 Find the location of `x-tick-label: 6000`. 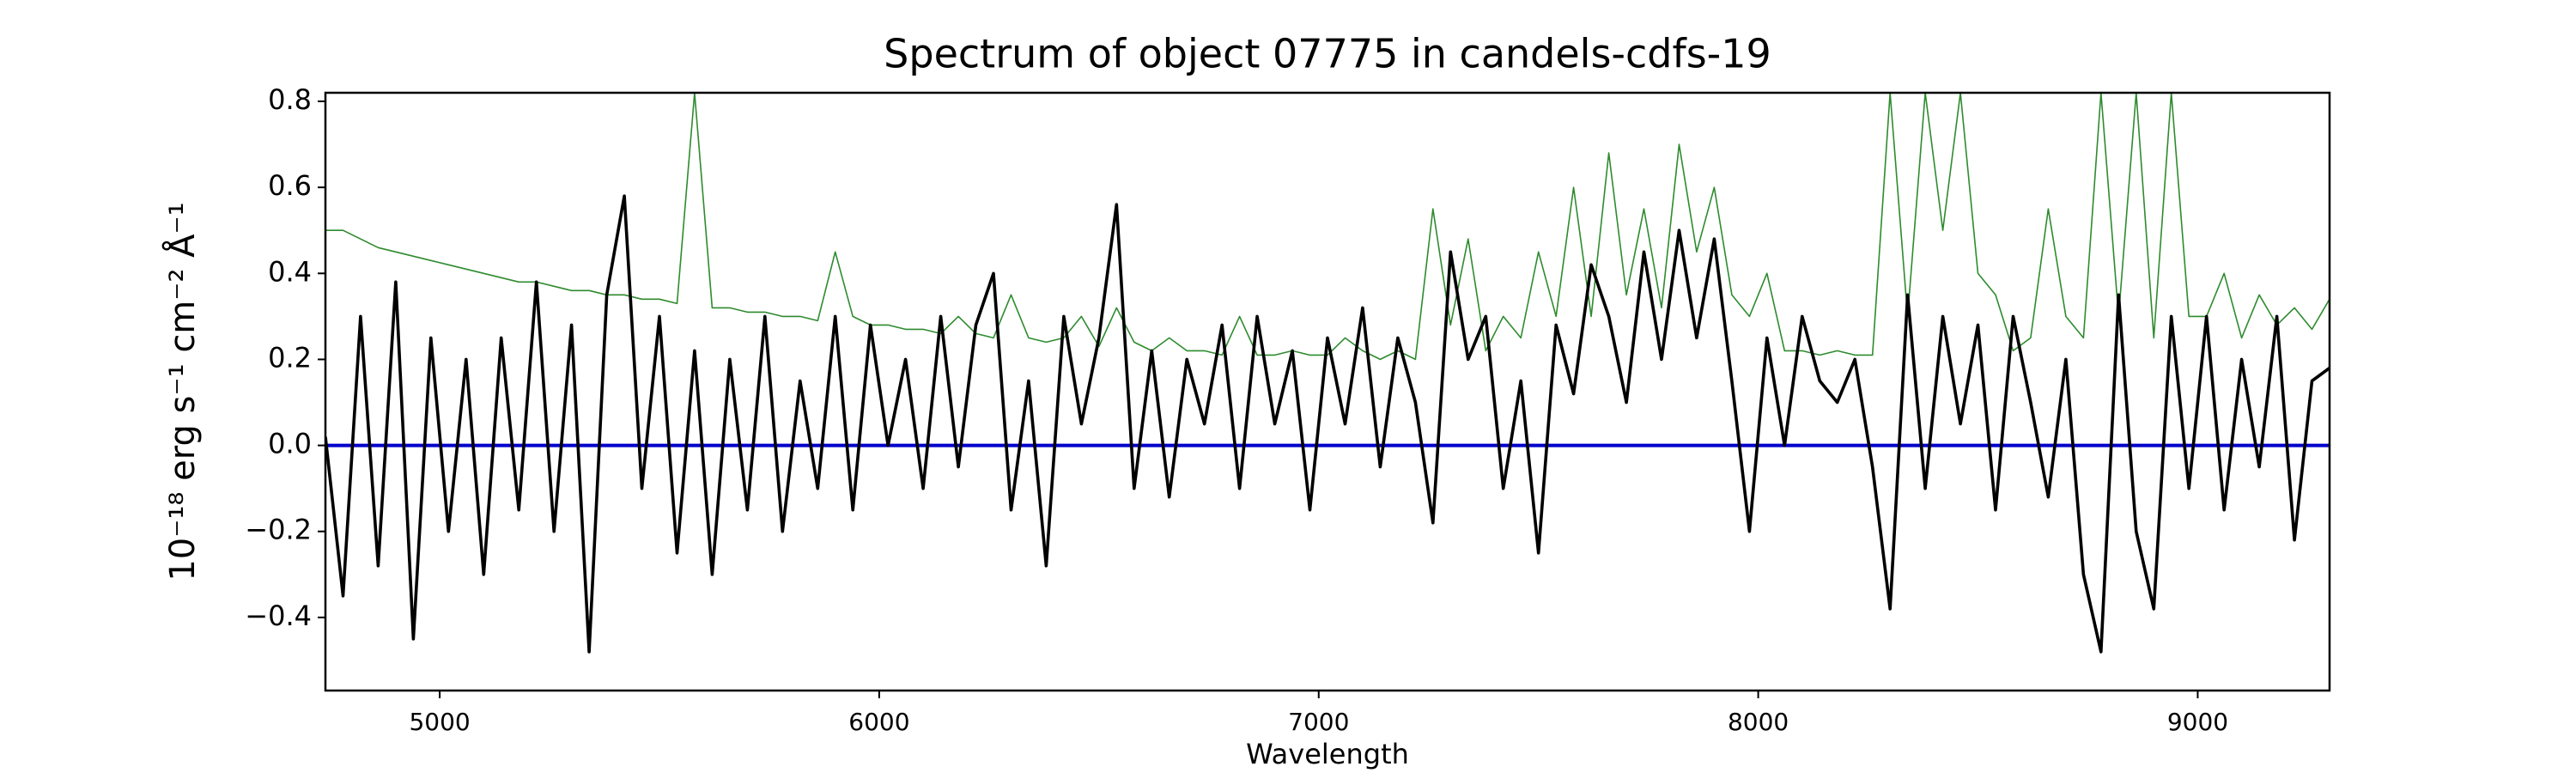

x-tick-label: 6000 is located at coordinates (878, 722).